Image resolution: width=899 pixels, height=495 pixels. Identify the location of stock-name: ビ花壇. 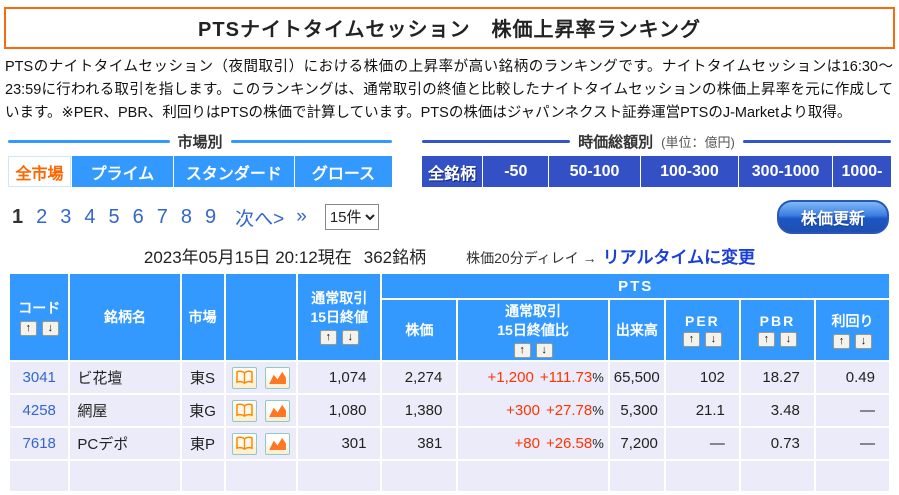
(125, 377).